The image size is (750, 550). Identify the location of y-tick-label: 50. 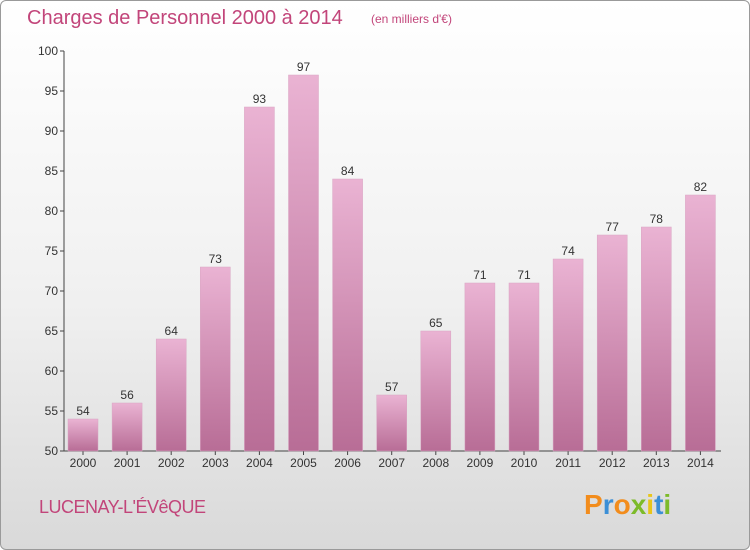
(52, 451).